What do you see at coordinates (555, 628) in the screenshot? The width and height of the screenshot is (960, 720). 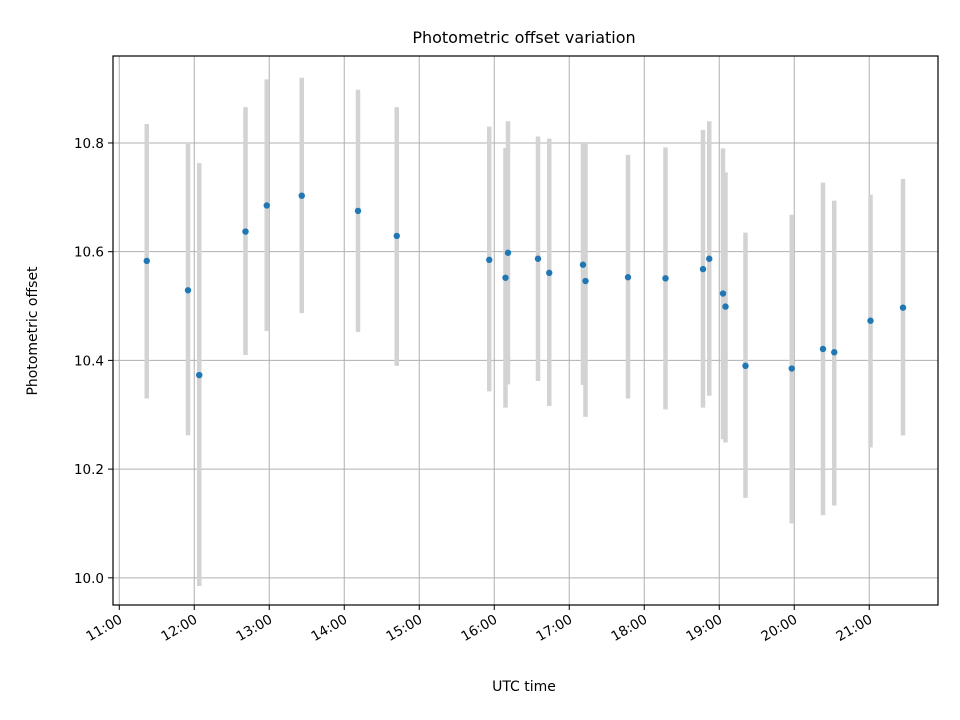 I see `x-tick-label: 17:00` at bounding box center [555, 628].